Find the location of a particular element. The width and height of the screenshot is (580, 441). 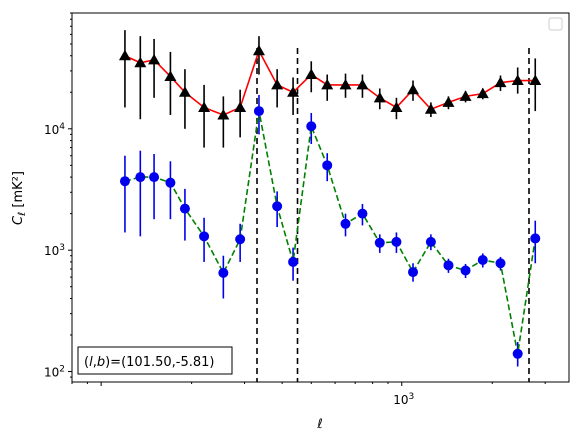

annotation-box: (l,b)=(101.50,-5.81) is located at coordinates (155, 360).